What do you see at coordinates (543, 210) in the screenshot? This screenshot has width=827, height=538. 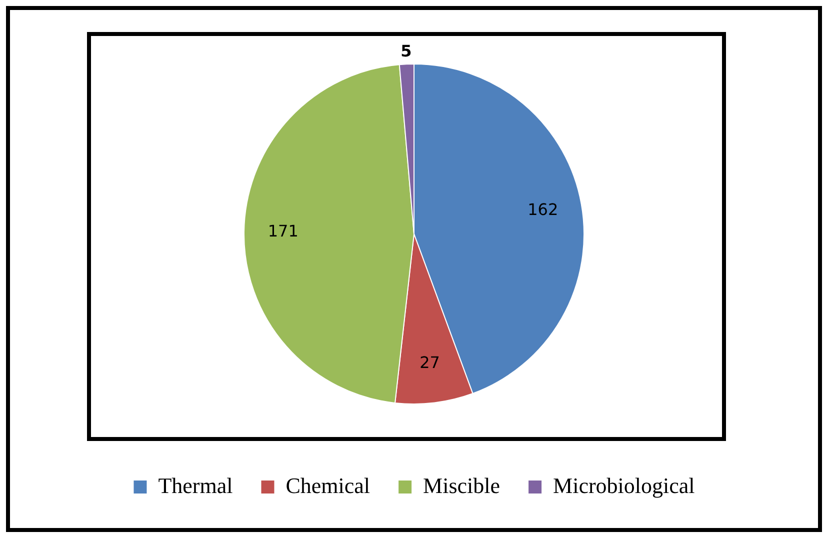 I see `data-label: 162` at bounding box center [543, 210].